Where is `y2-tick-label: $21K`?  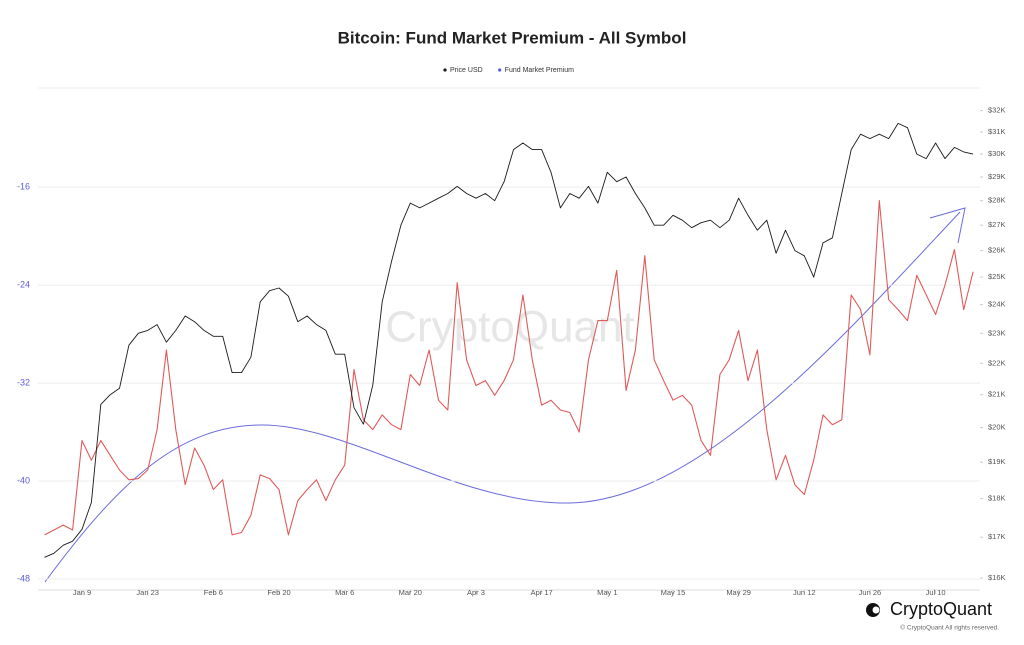
y2-tick-label: $21K is located at coordinates (997, 394).